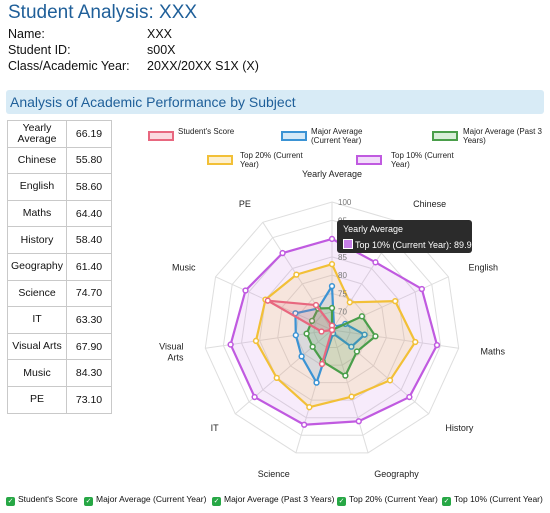 This screenshot has height=513, width=550. Describe the element at coordinates (89, 399) in the screenshot. I see `score-cell: 73.10` at that location.